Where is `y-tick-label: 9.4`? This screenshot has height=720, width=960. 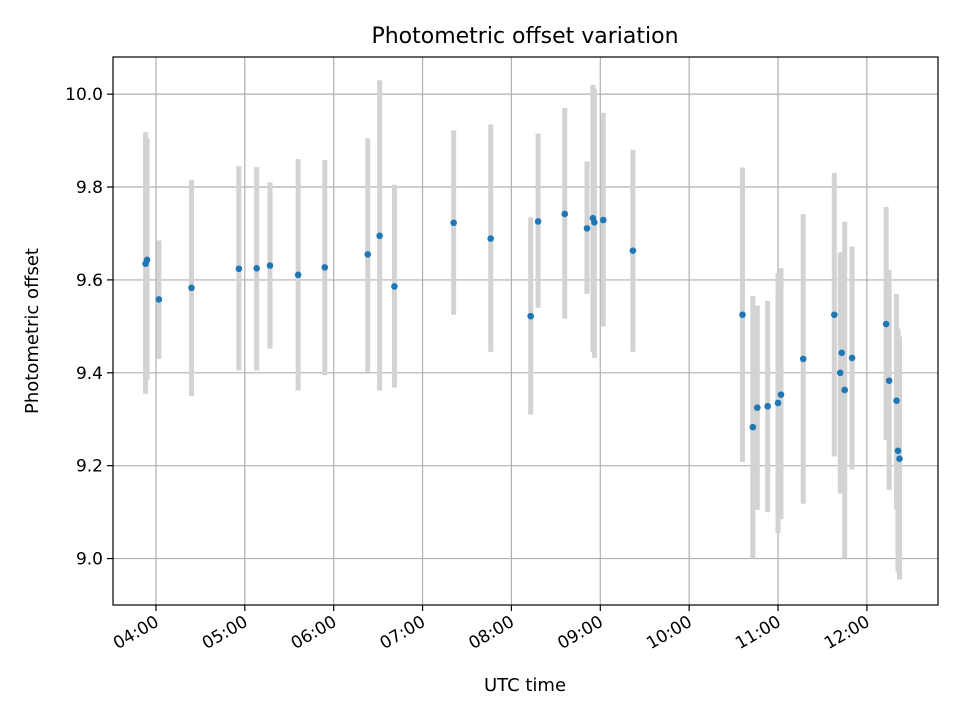
y-tick-label: 9.4 is located at coordinates (89, 374).